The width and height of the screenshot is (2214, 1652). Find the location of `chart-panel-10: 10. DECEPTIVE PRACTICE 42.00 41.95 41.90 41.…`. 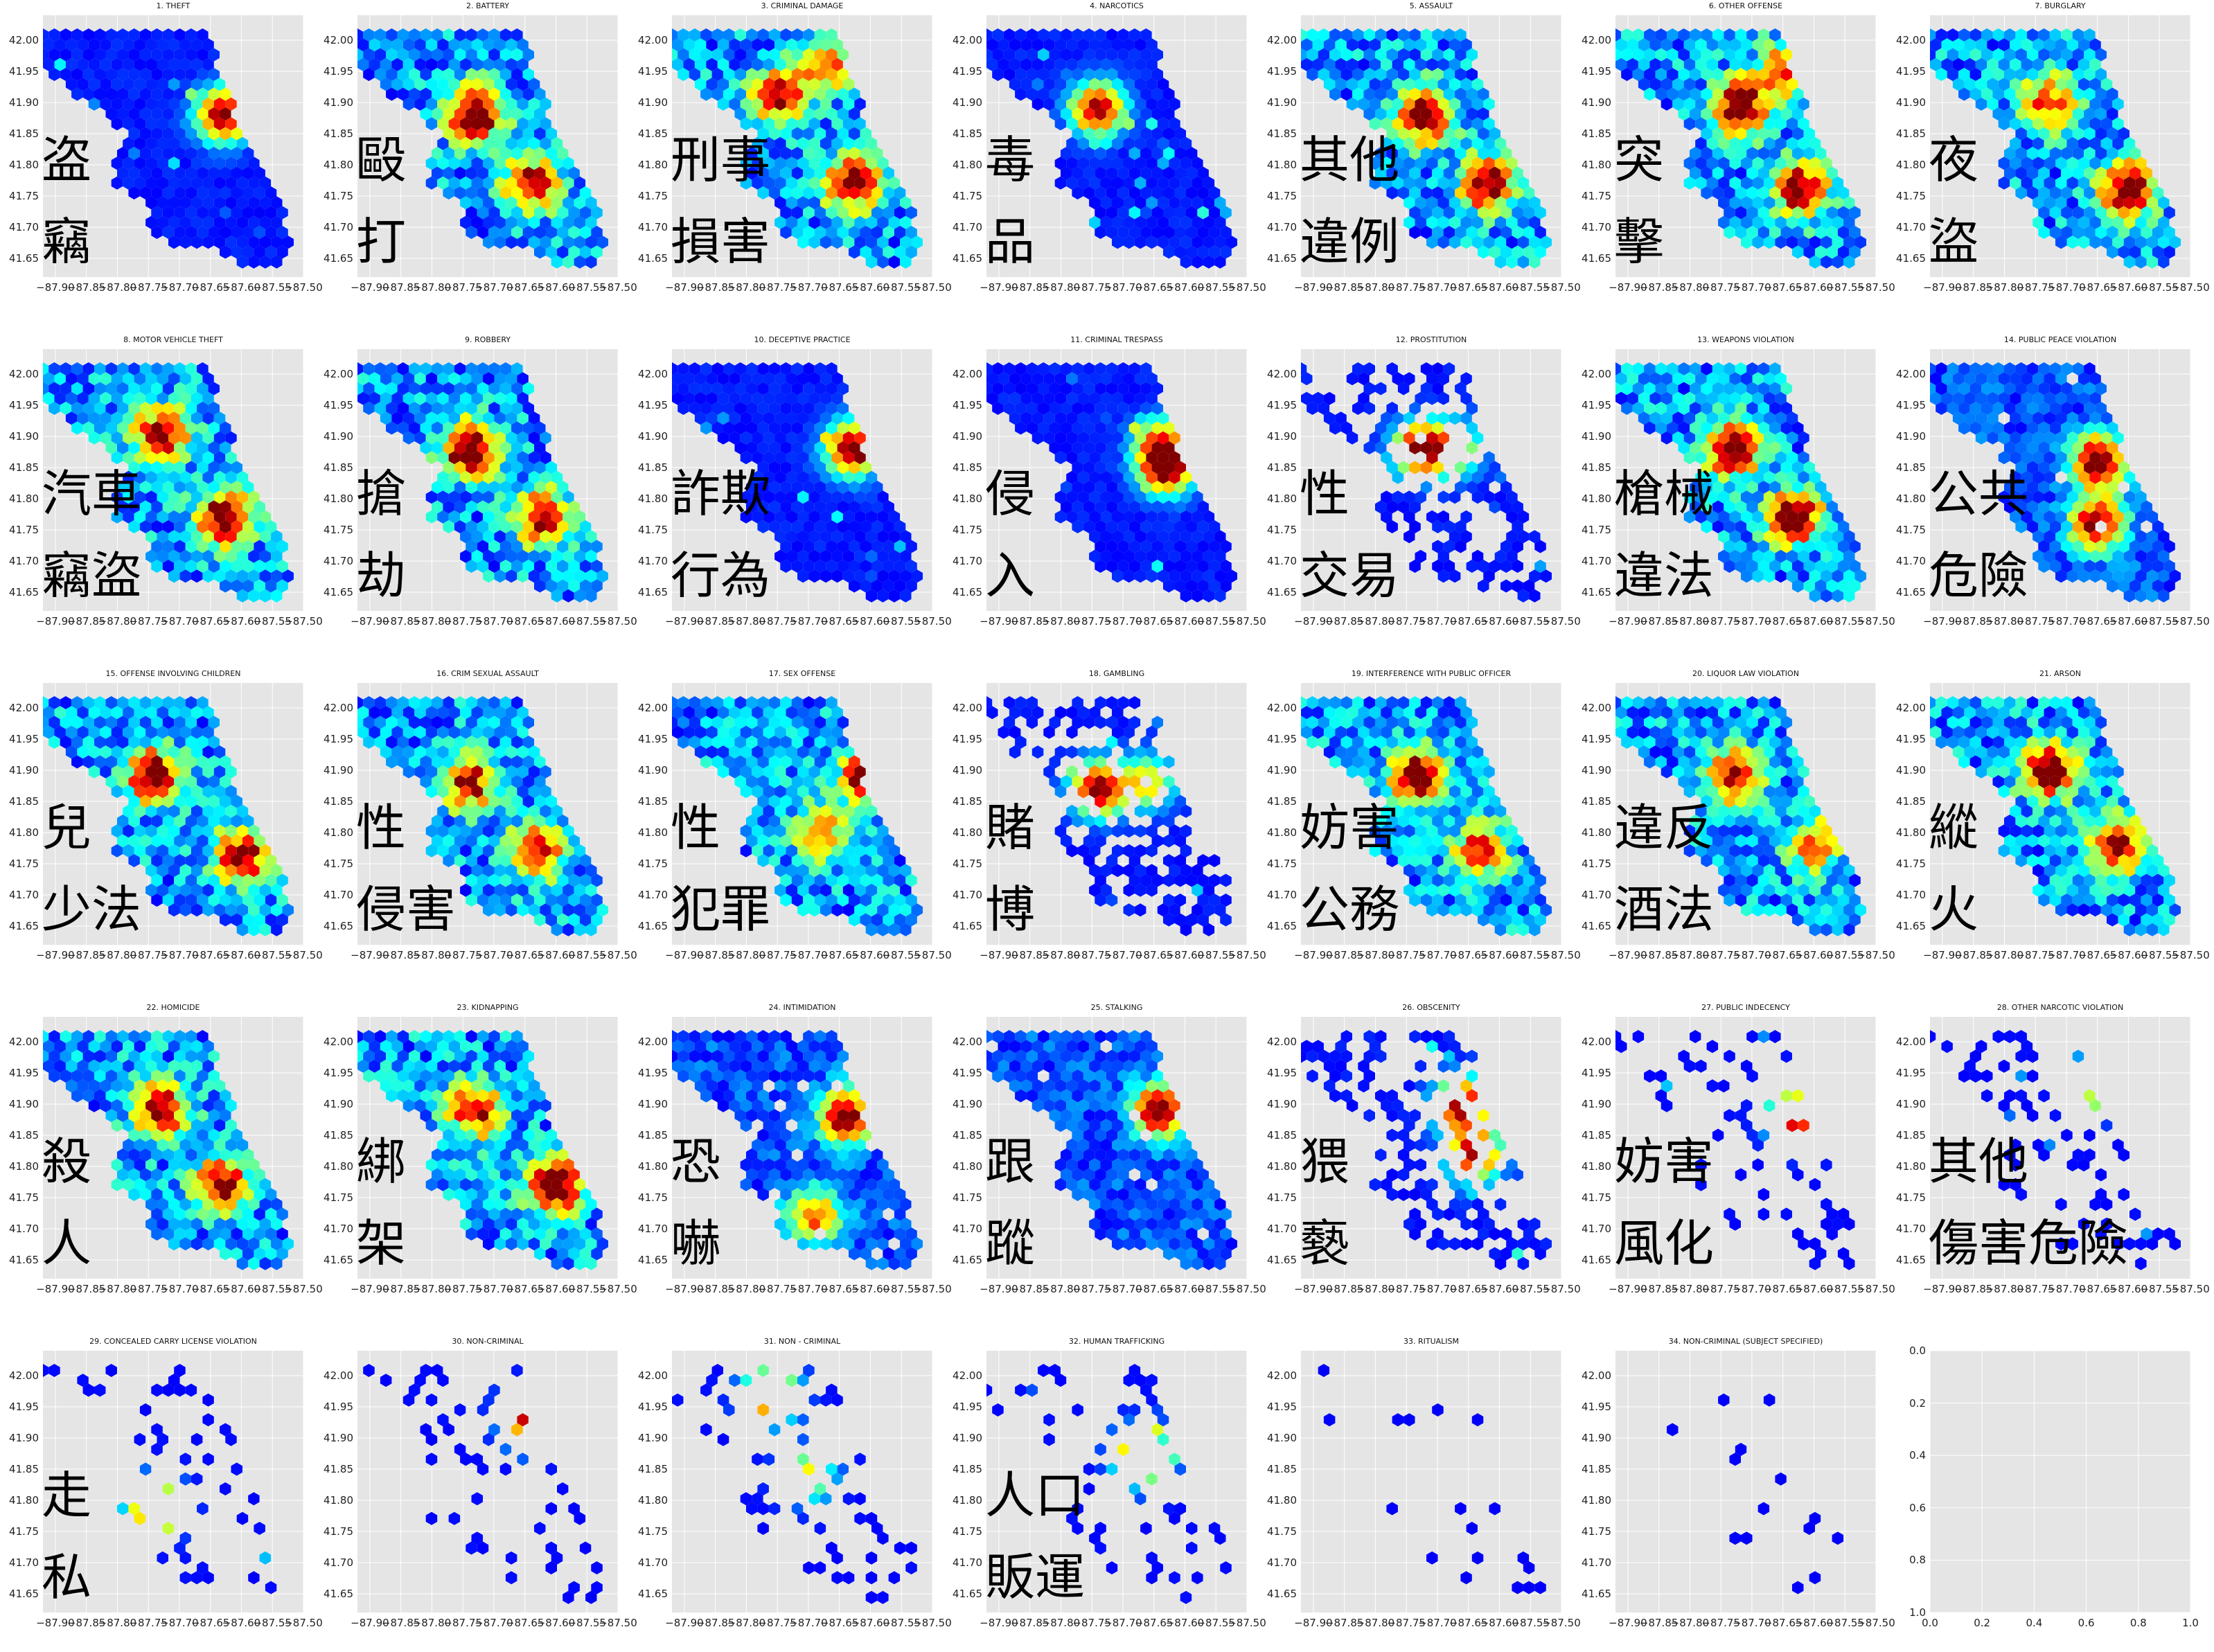

chart-panel-10: 10. DECEPTIVE PRACTICE 42.00 41.95 41.90 41.… is located at coordinates (795, 481).